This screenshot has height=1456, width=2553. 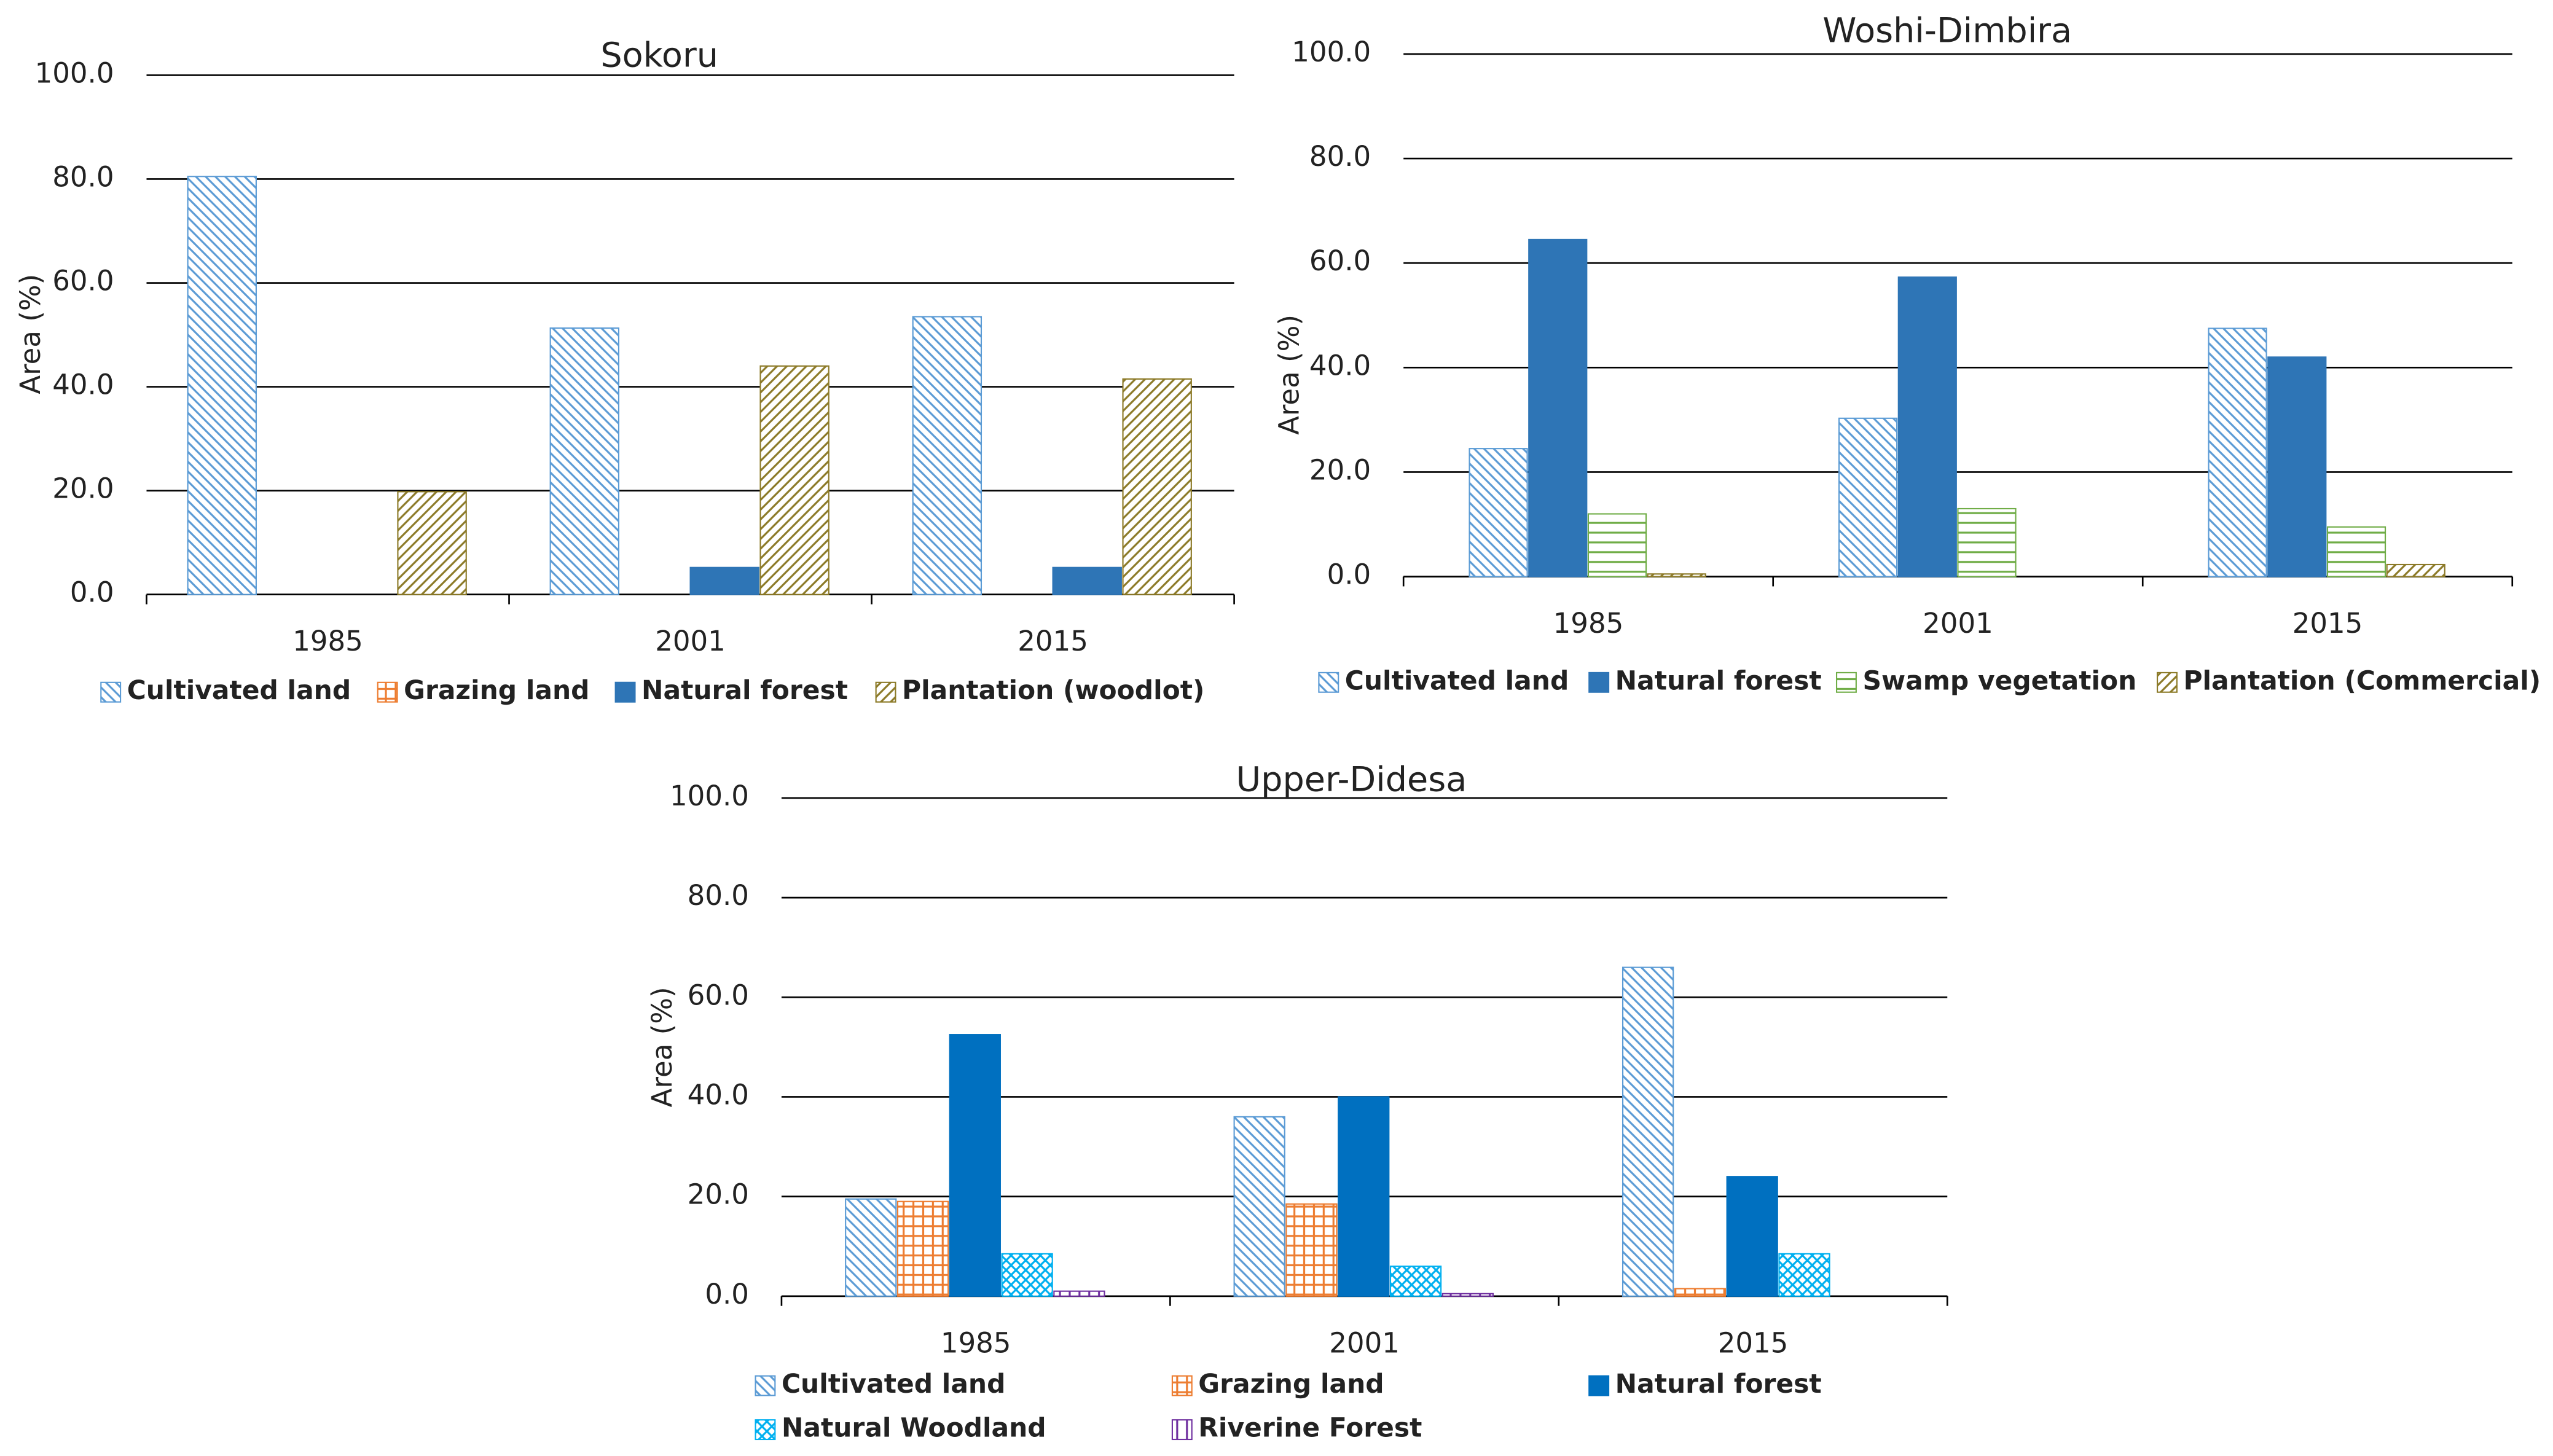 What do you see at coordinates (1310, 1428) in the screenshot?
I see `legend-label: Riverine Forest` at bounding box center [1310, 1428].